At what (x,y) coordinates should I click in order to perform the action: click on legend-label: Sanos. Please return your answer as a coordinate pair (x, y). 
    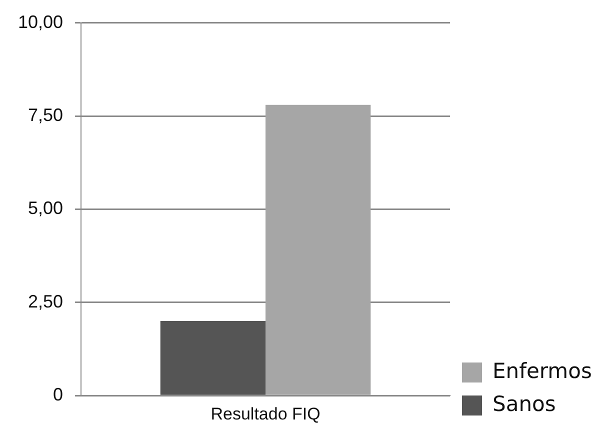
    Looking at the image, I should click on (524, 404).